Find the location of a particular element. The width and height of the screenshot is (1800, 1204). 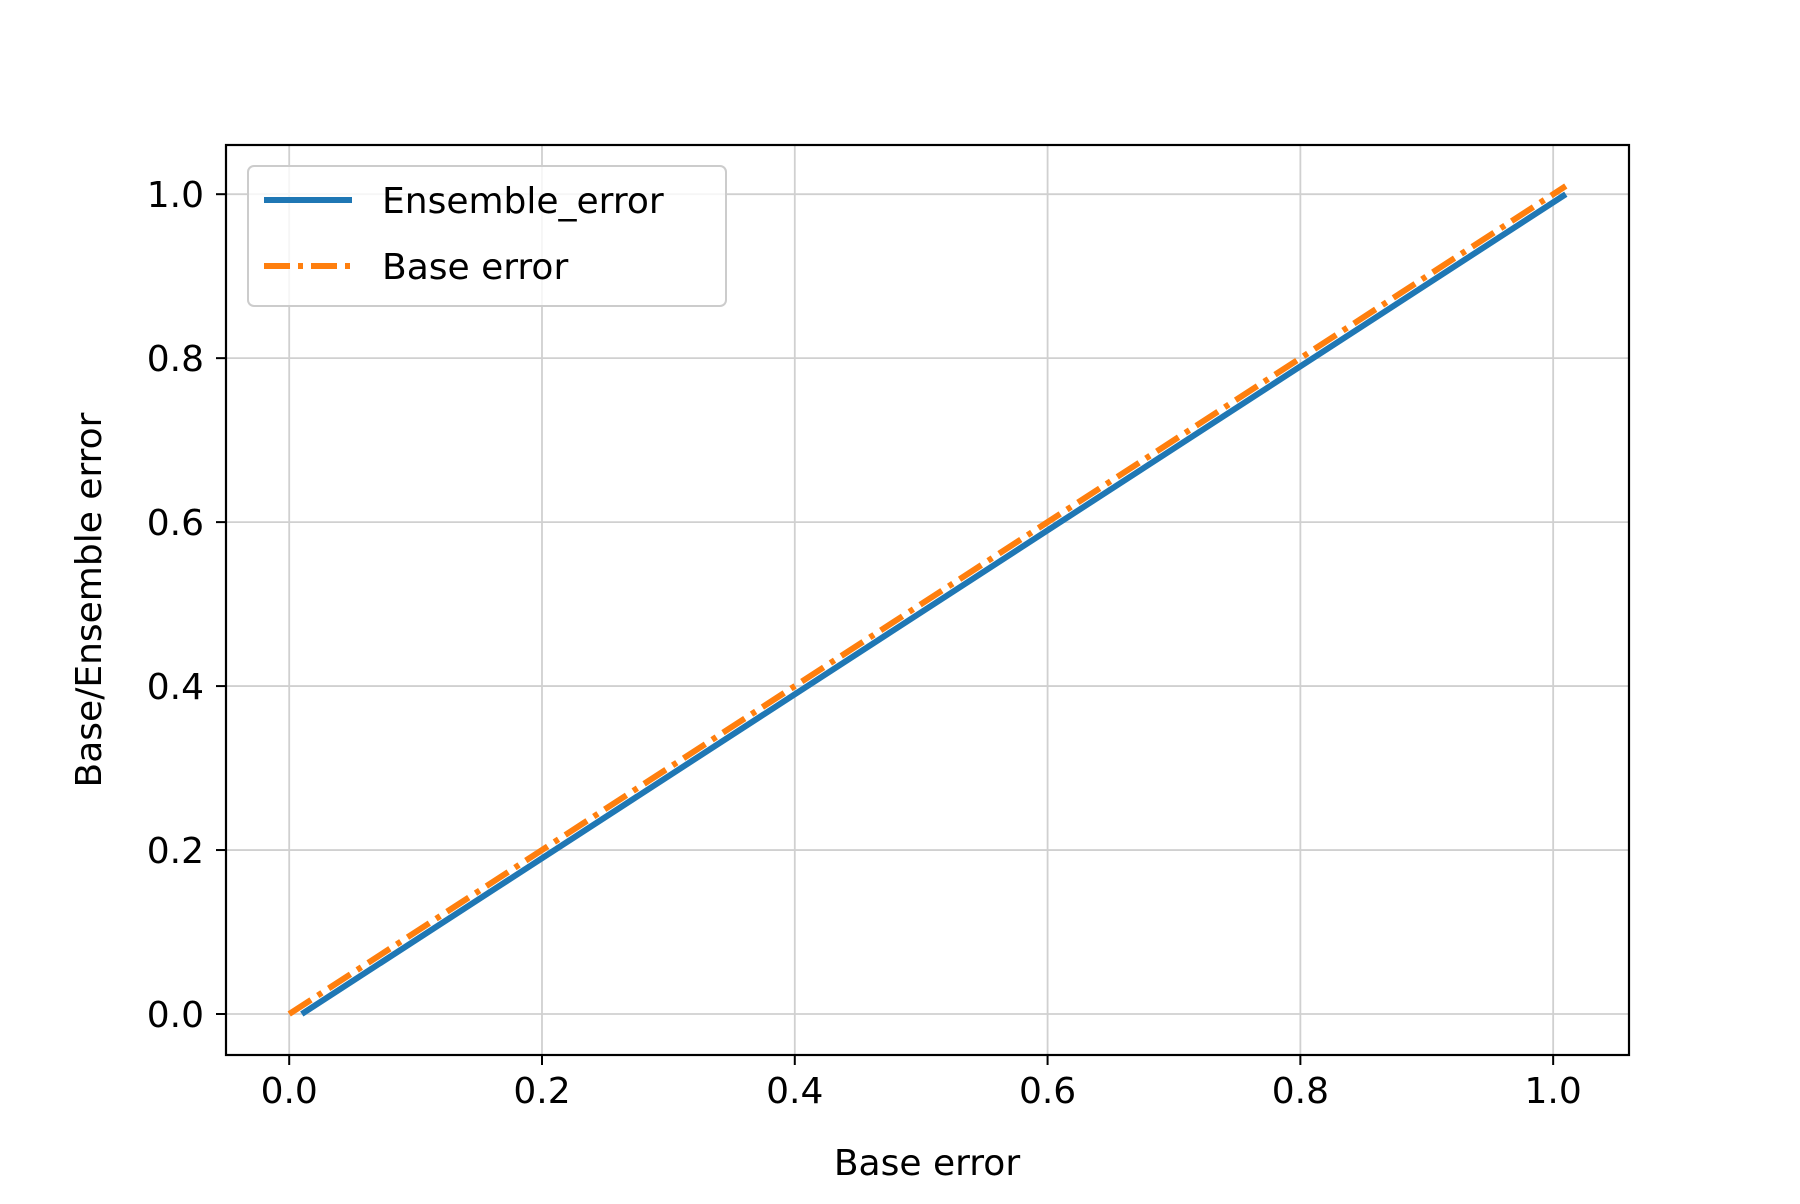

legend: Ensemble_error Base error is located at coordinates (487, 236).